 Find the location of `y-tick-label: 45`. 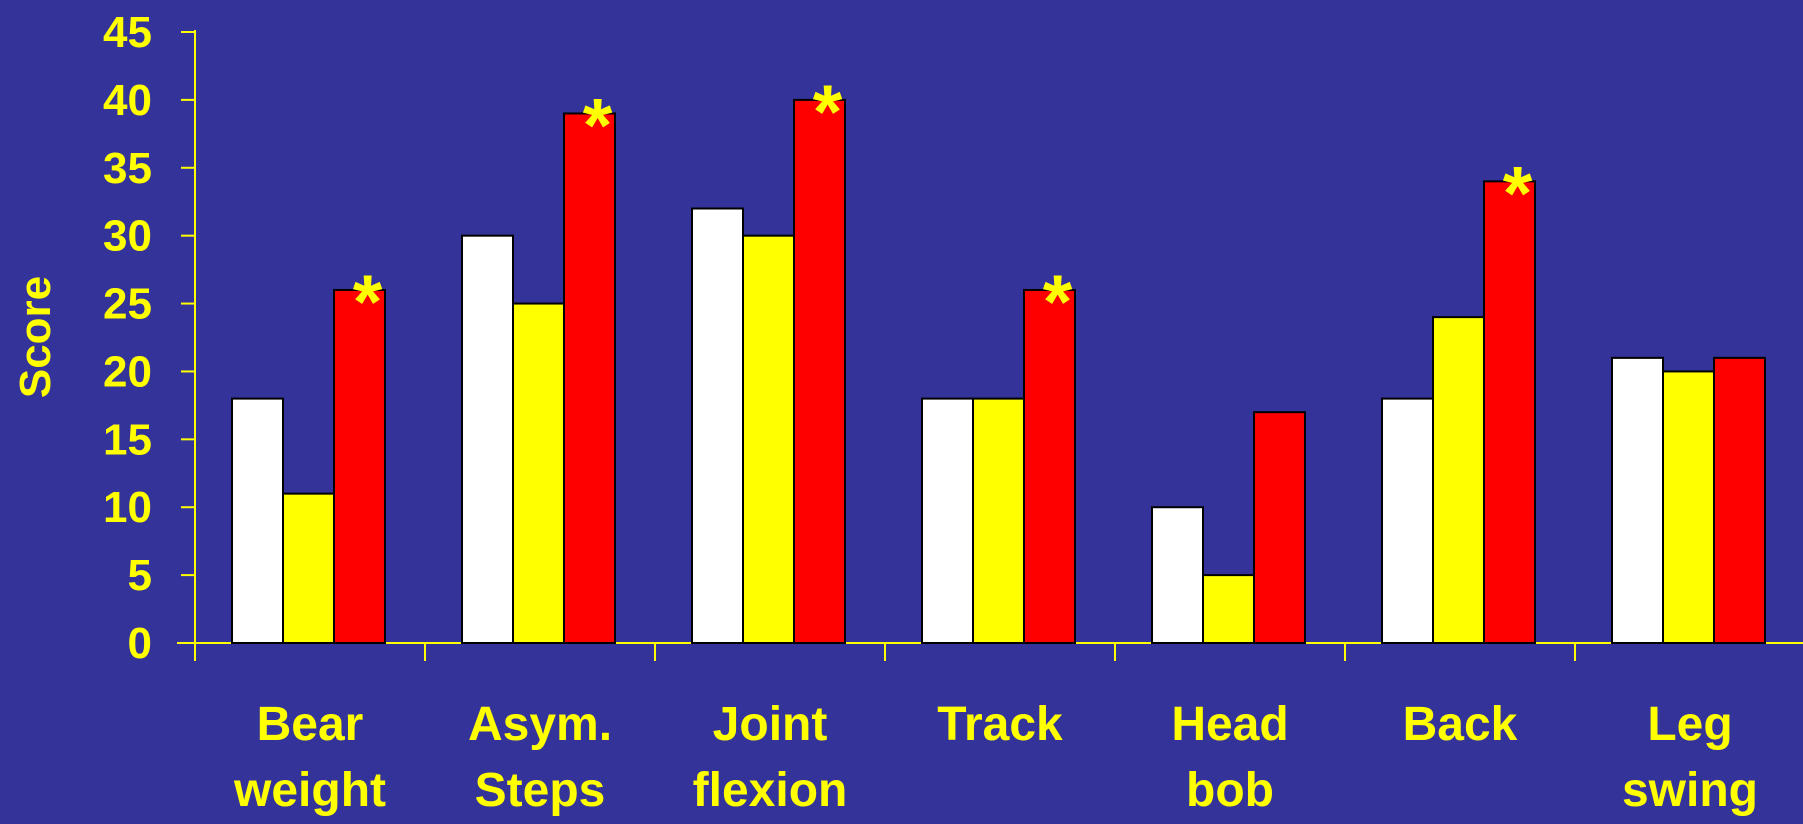

y-tick-label: 45 is located at coordinates (127, 32).